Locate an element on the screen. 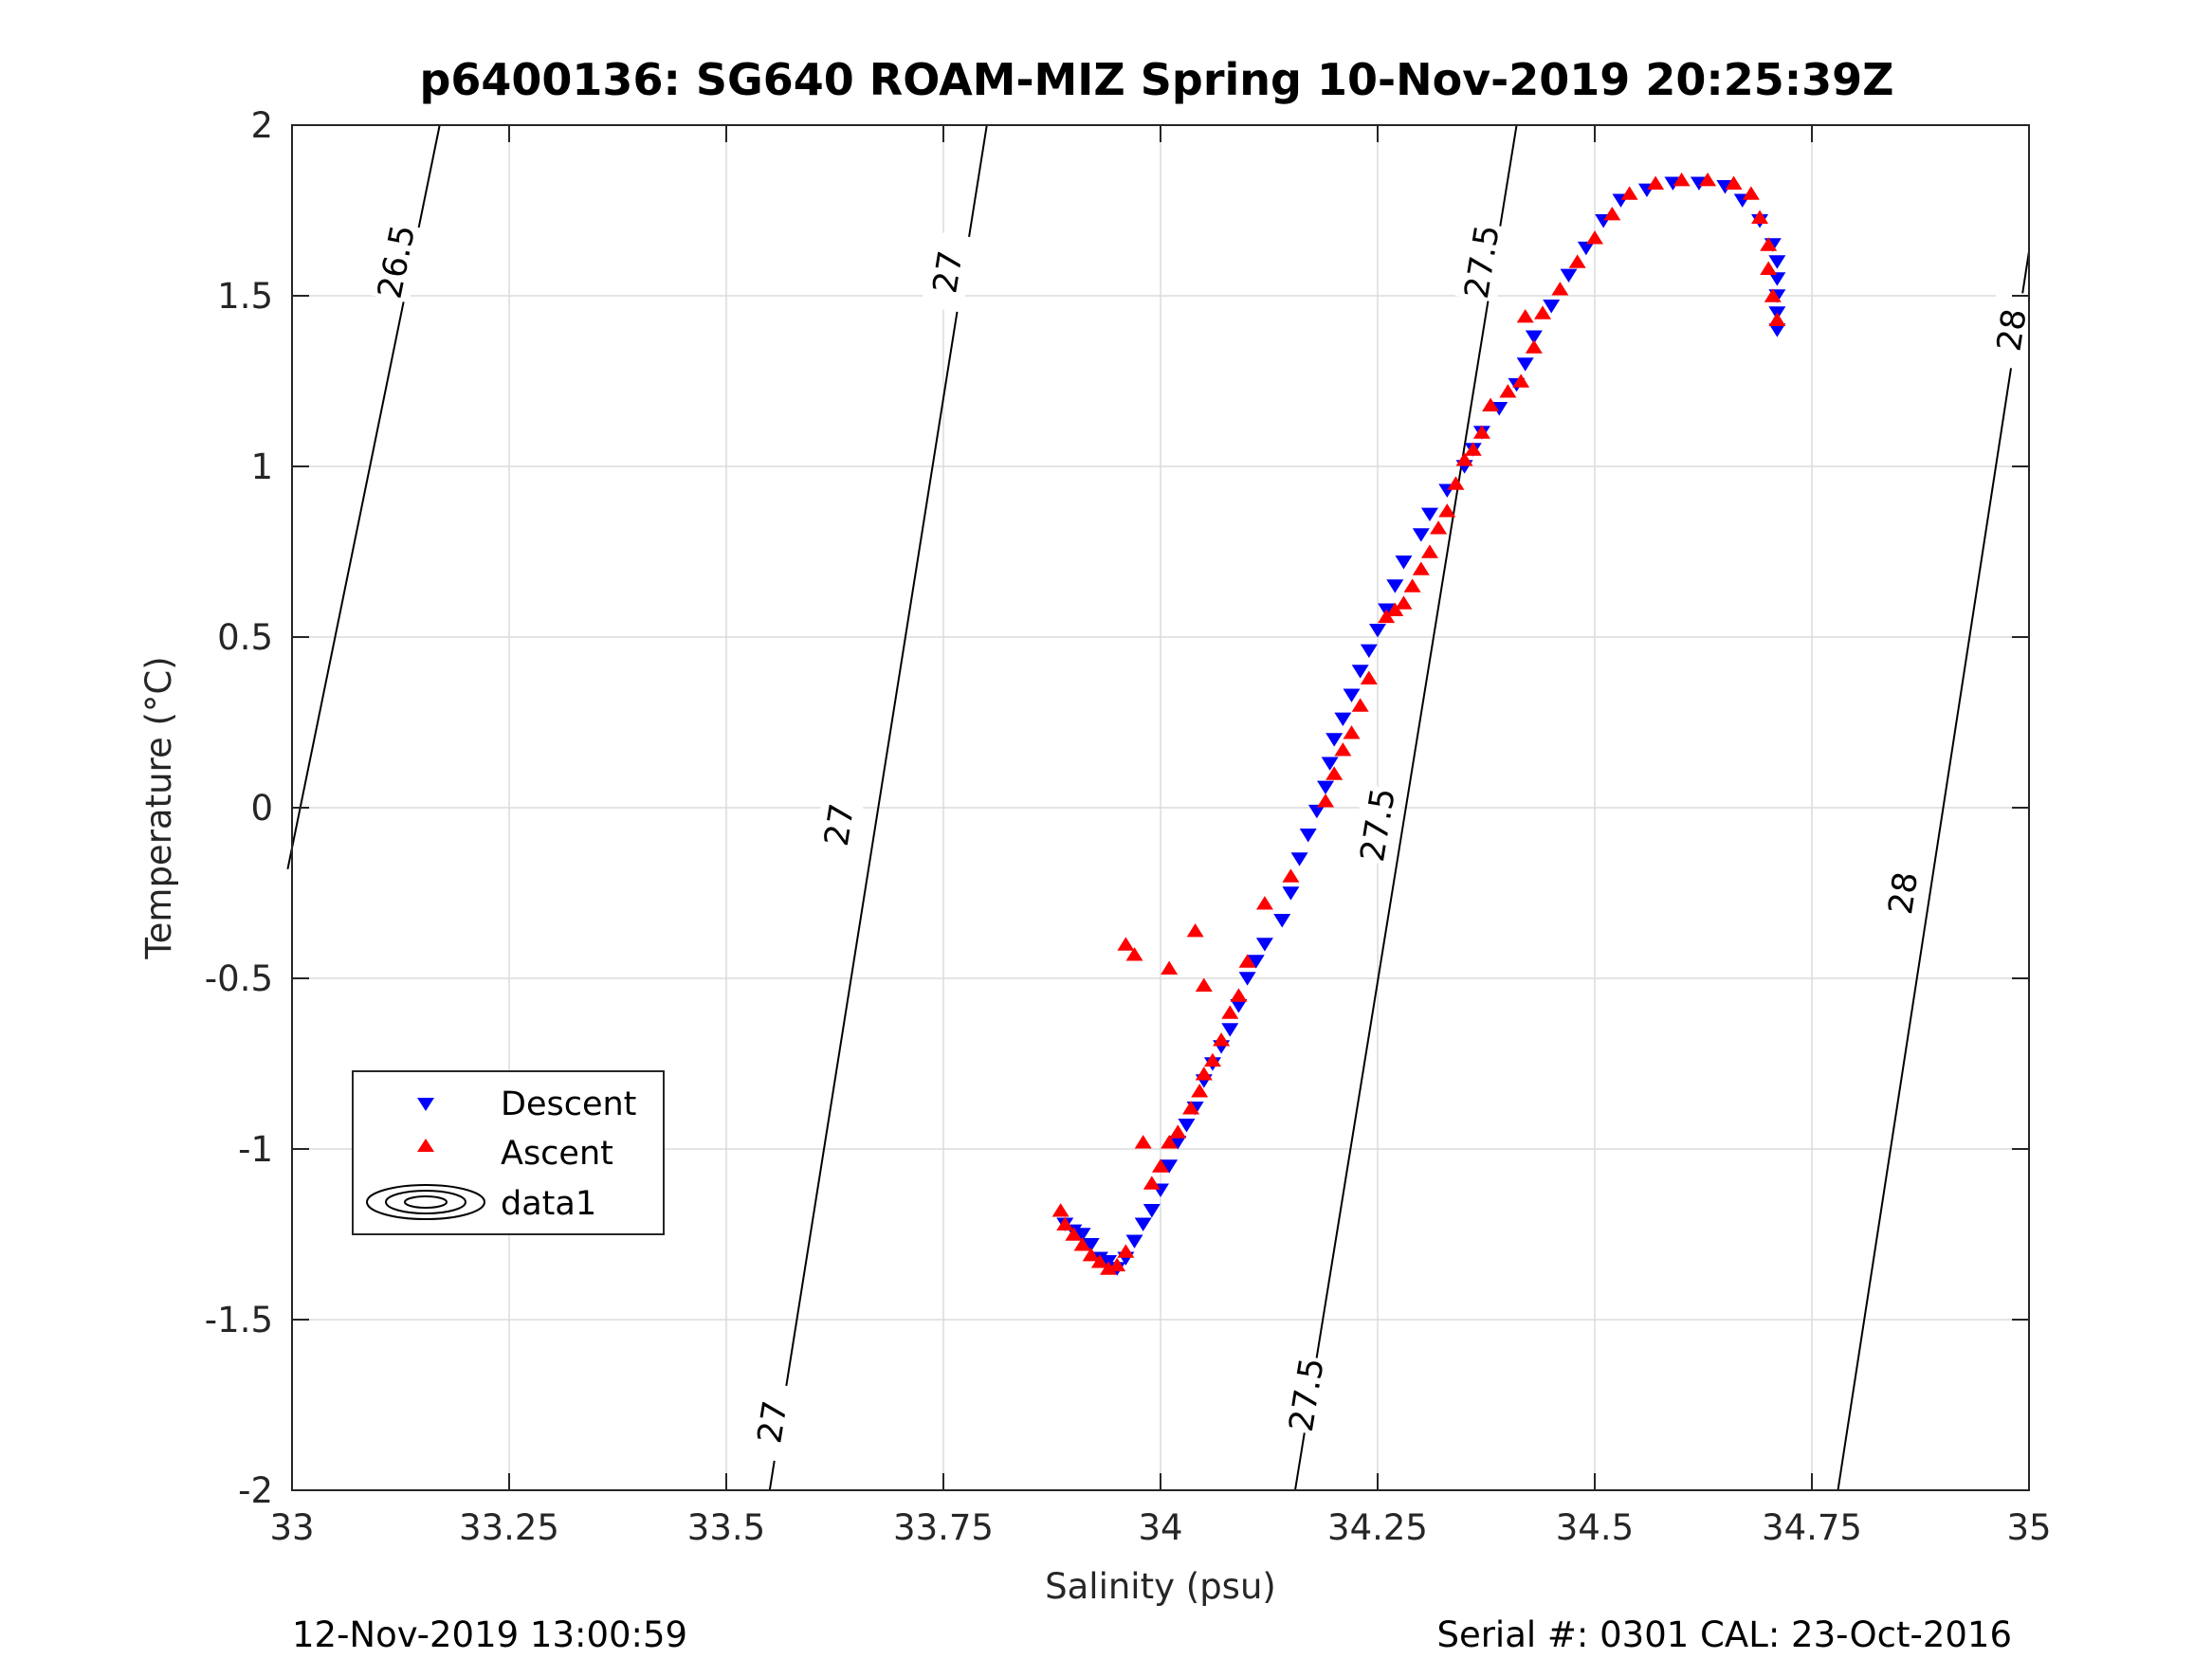  legend: Descent Ascent data1 is located at coordinates (508, 1152).